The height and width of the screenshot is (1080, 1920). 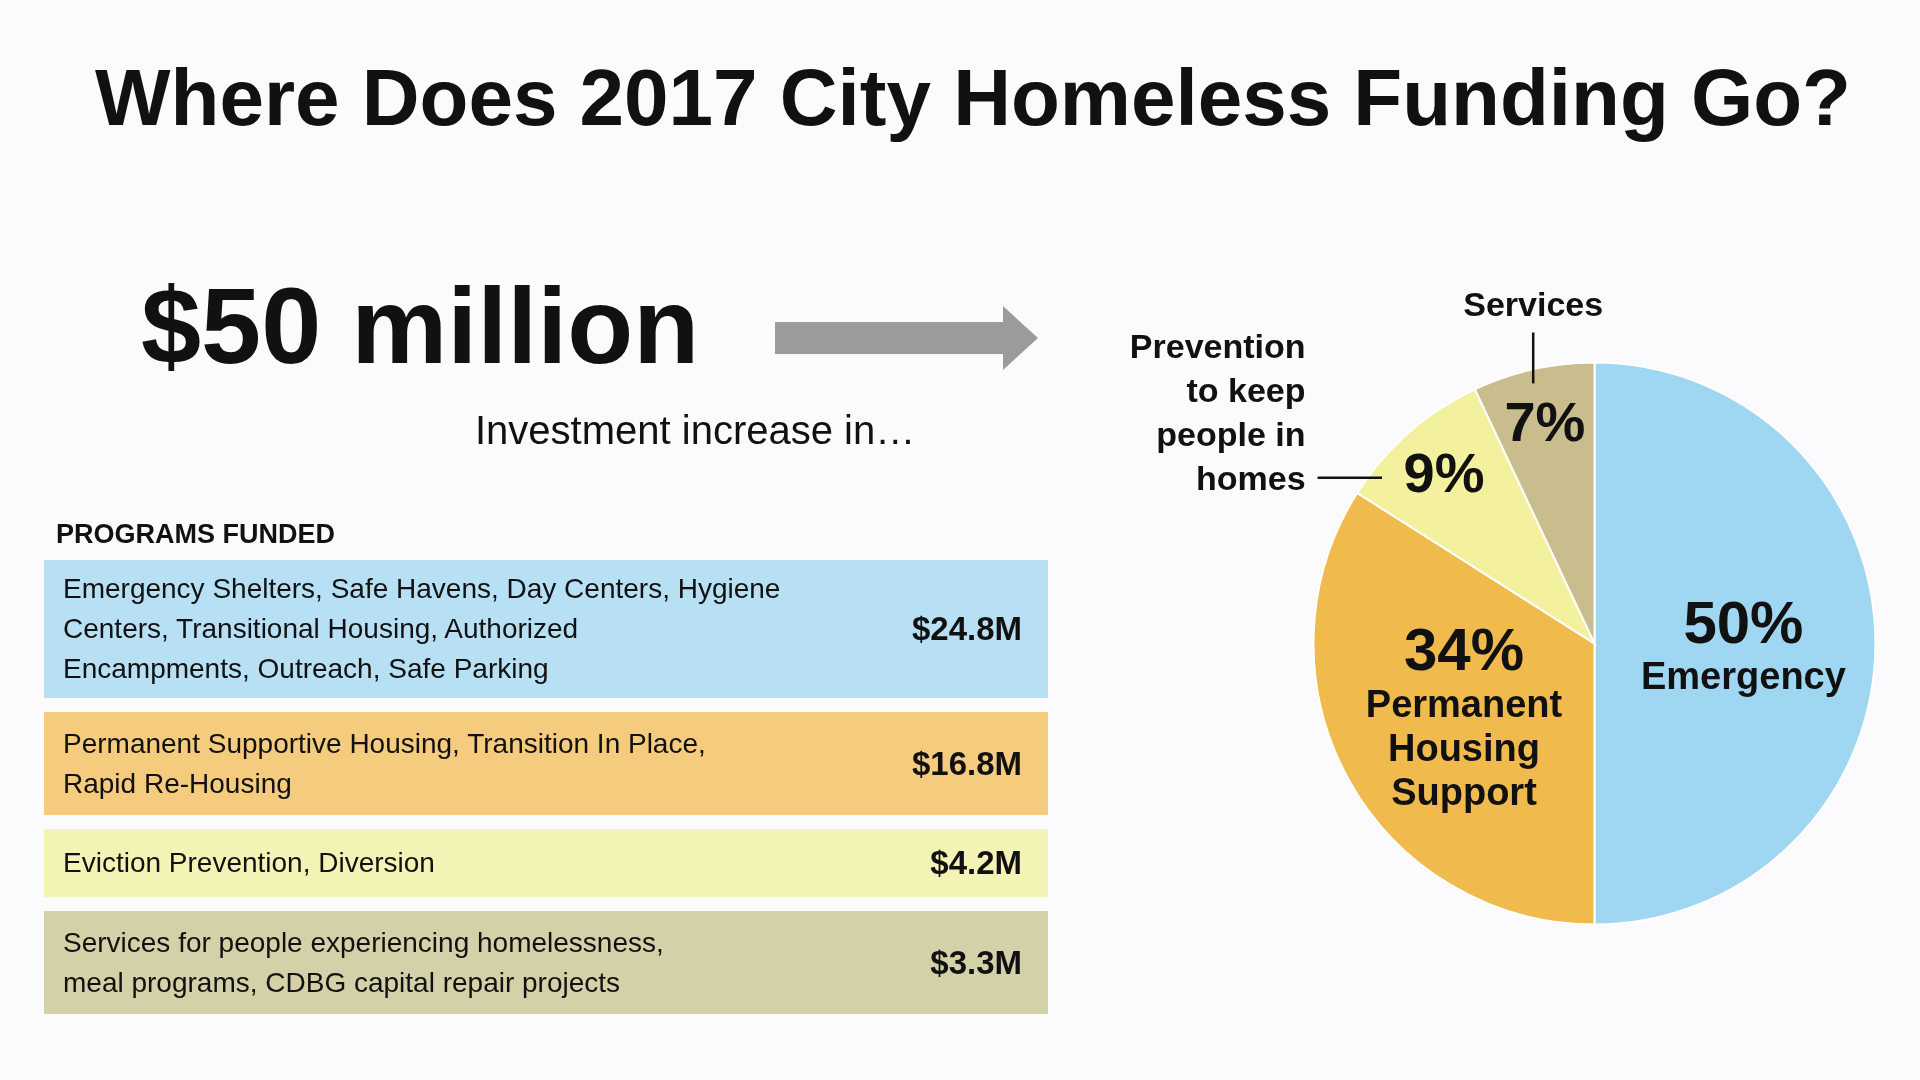 I want to click on chart-title: Where Does 2017 City Homeless Funding Go?, so click(x=973, y=97).